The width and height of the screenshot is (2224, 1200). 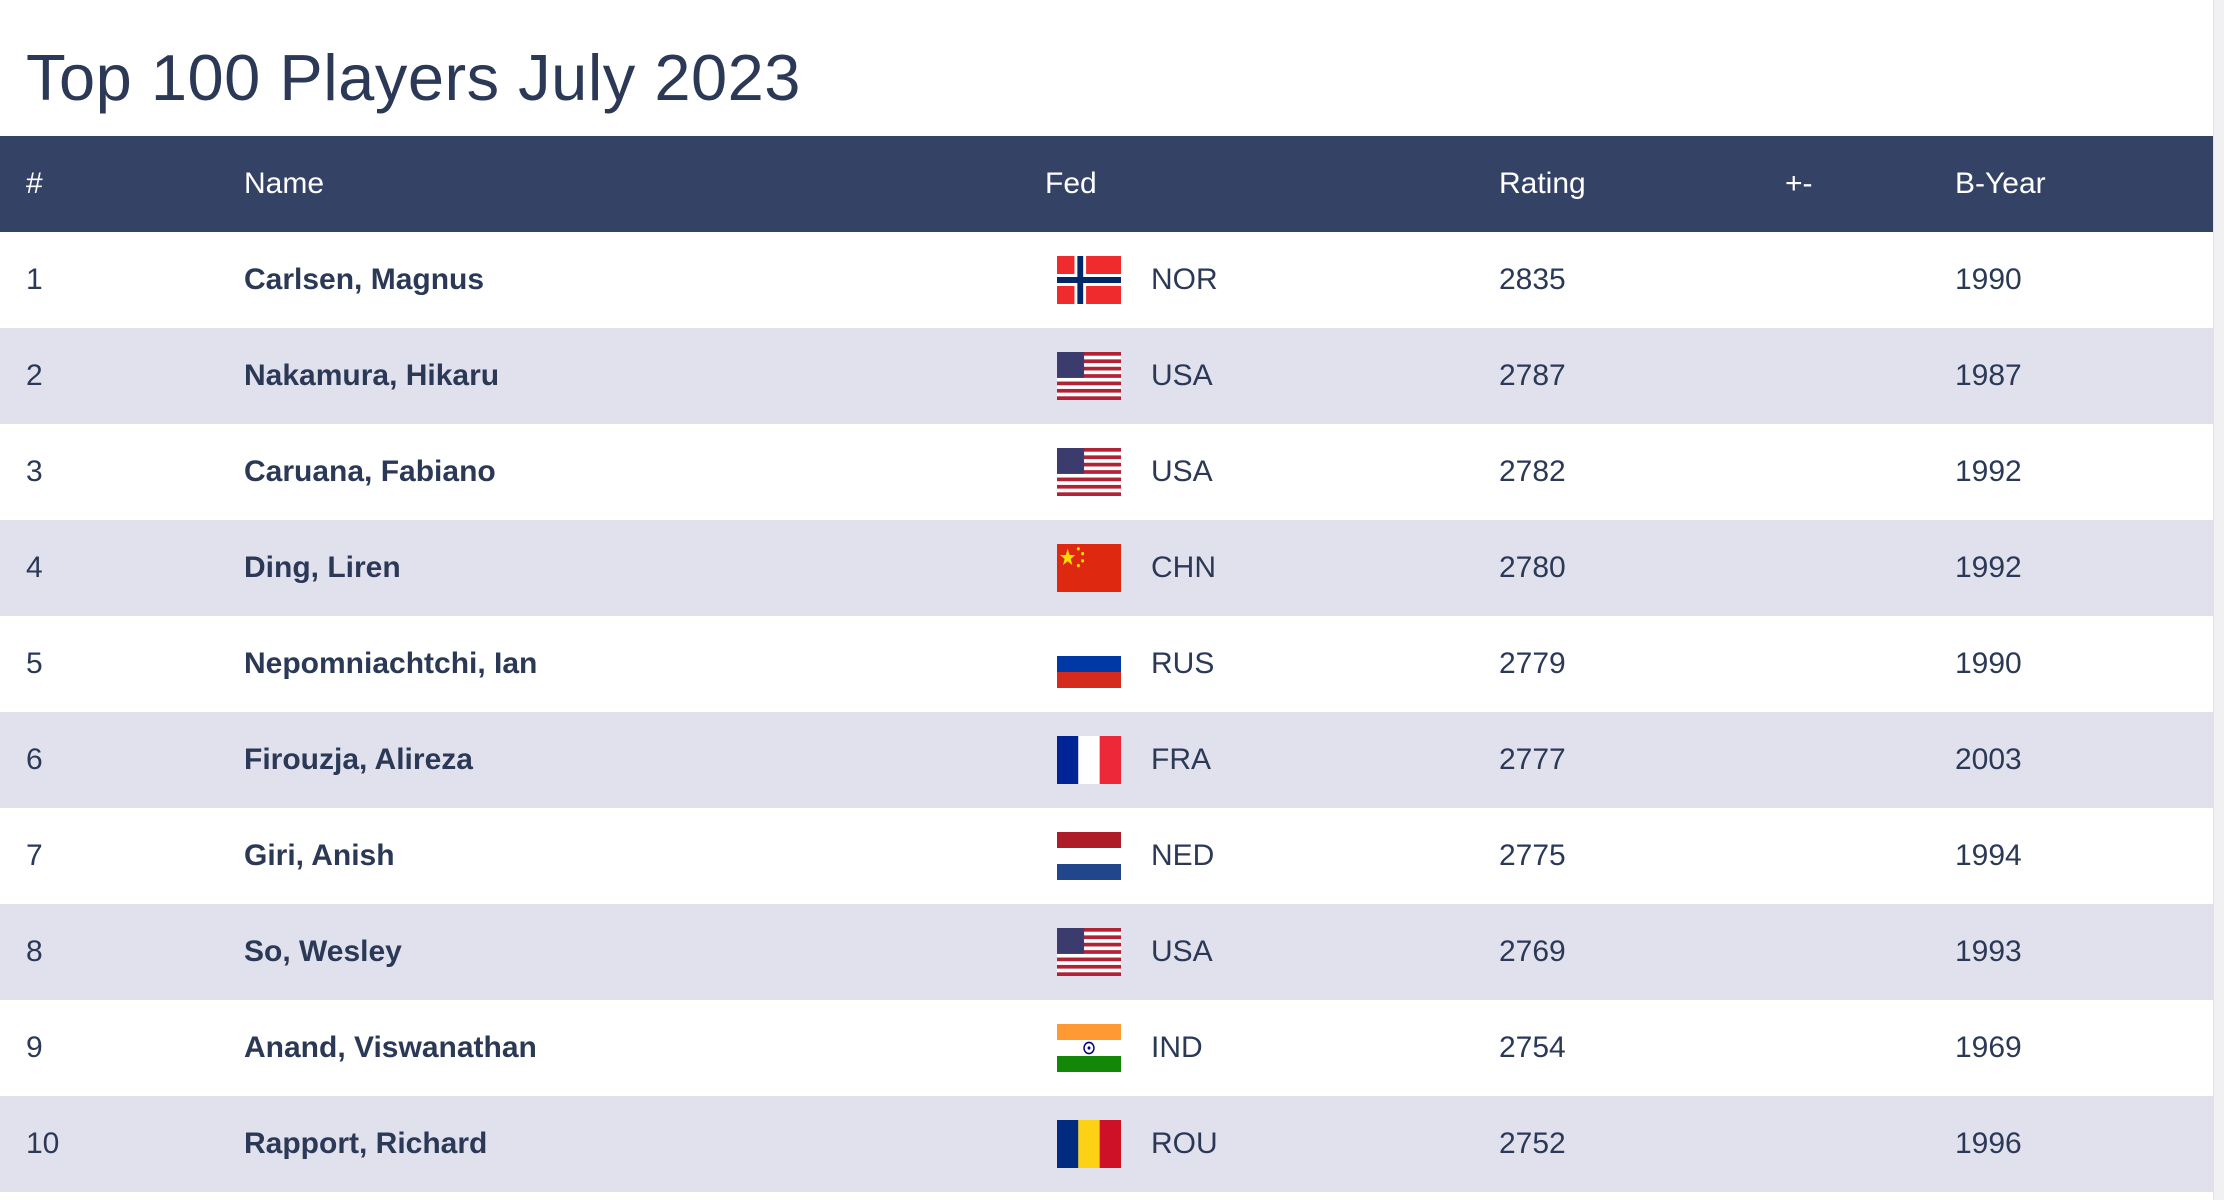 I want to click on federation-cell: CHN, so click(x=1272, y=568).